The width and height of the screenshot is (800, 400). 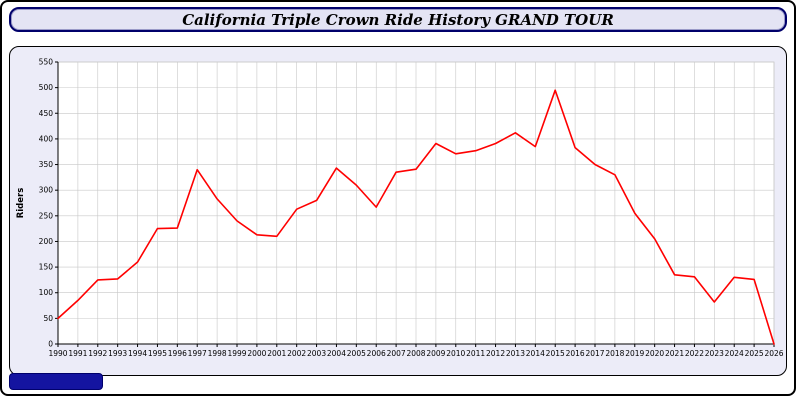 What do you see at coordinates (714, 353) in the screenshot?
I see `svg-text: 2023` at bounding box center [714, 353].